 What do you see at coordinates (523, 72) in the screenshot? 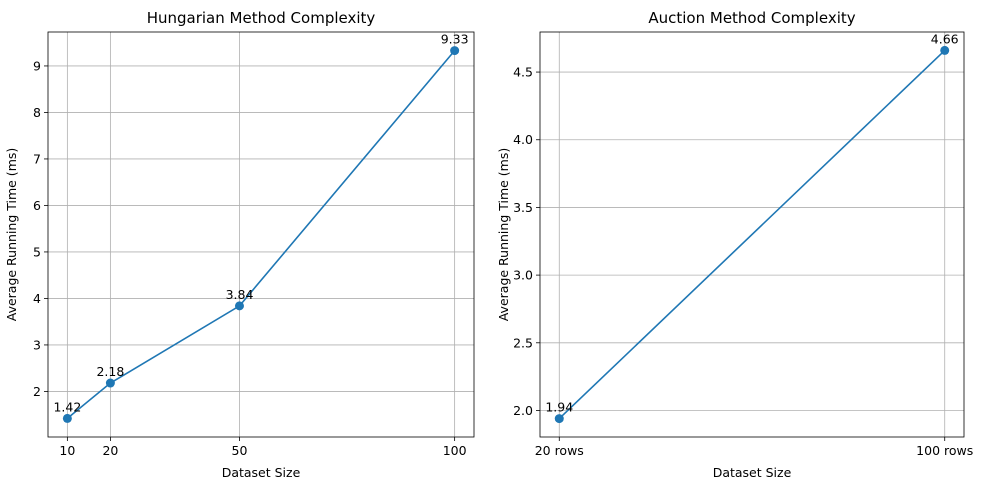
I see `y-tick-label: 4.5` at bounding box center [523, 72].